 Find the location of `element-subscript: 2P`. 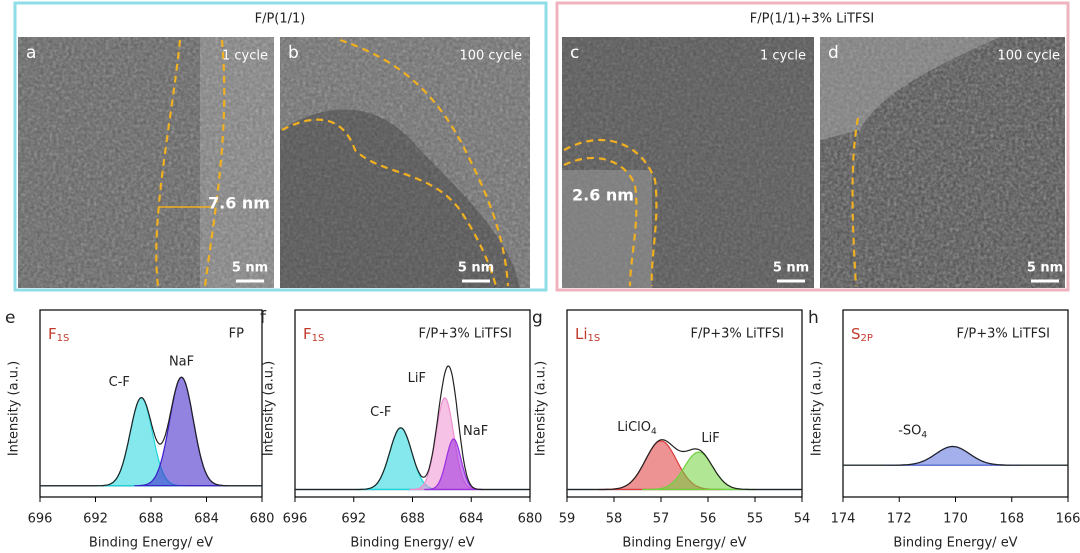

element-subscript: 2P is located at coordinates (867, 338).